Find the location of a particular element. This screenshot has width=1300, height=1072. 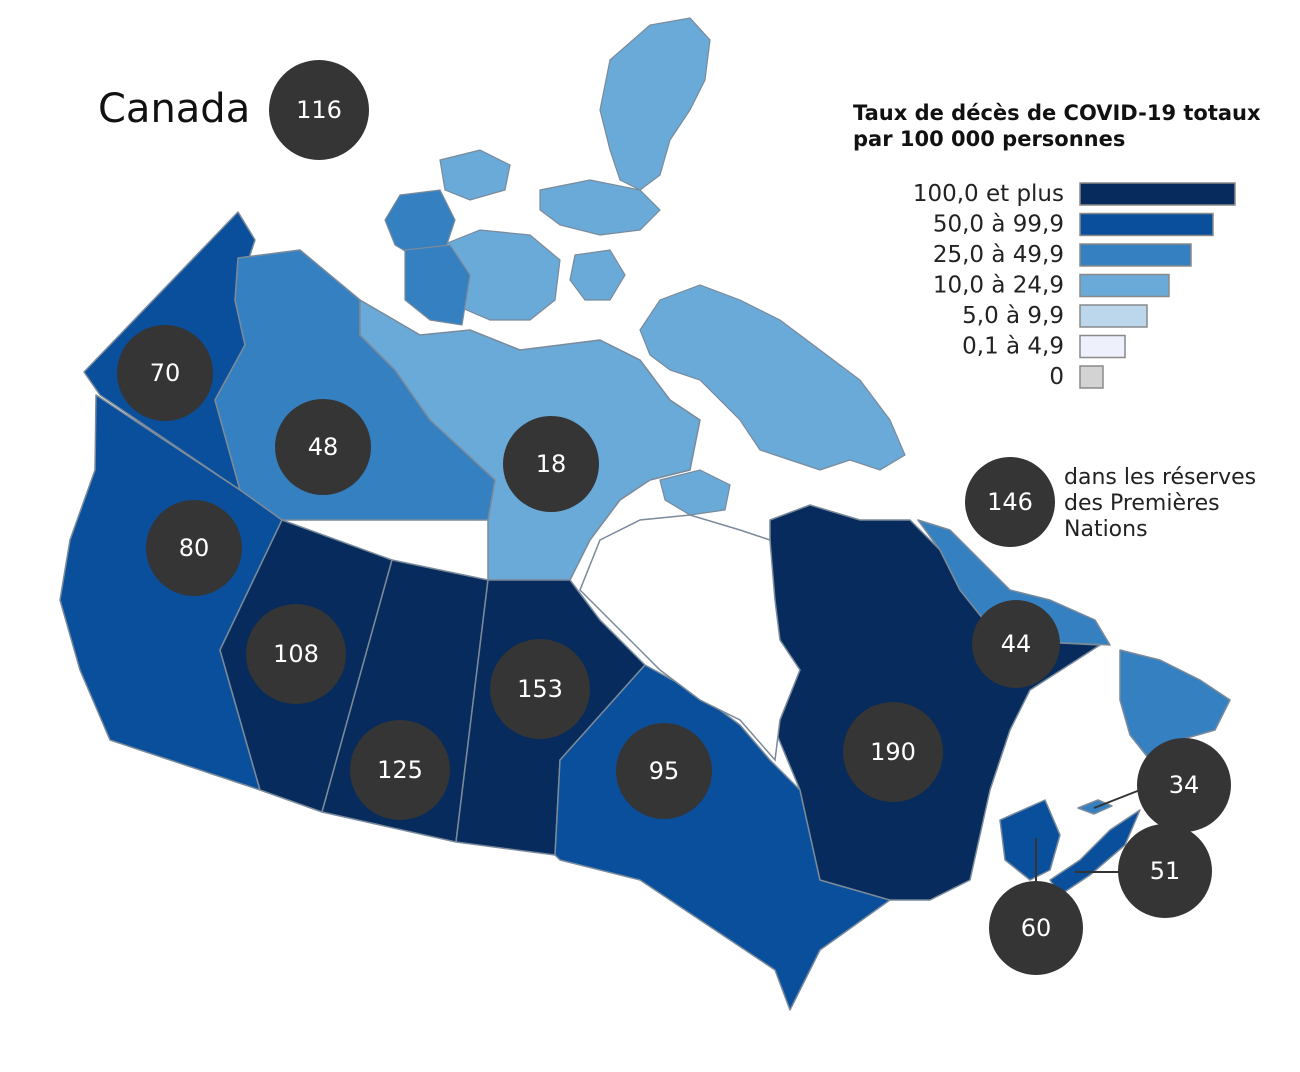

region-quebec is located at coordinates (935, 702).